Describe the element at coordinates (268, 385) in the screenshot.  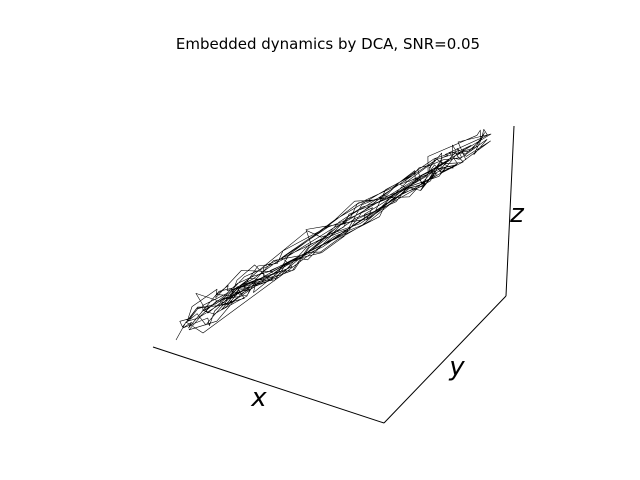
I see `x-axis-line` at that location.